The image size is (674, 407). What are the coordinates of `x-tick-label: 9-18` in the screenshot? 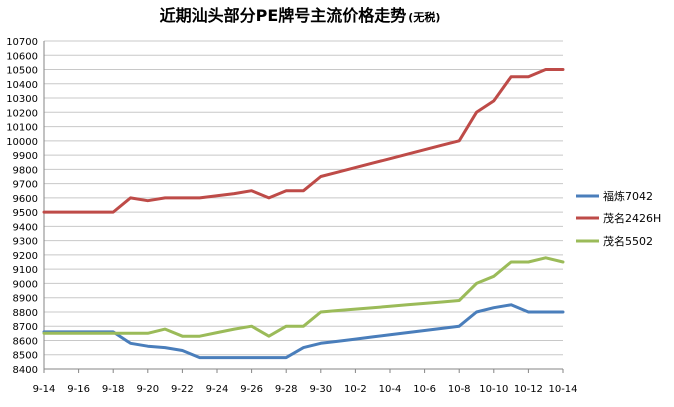 It's located at (113, 389).